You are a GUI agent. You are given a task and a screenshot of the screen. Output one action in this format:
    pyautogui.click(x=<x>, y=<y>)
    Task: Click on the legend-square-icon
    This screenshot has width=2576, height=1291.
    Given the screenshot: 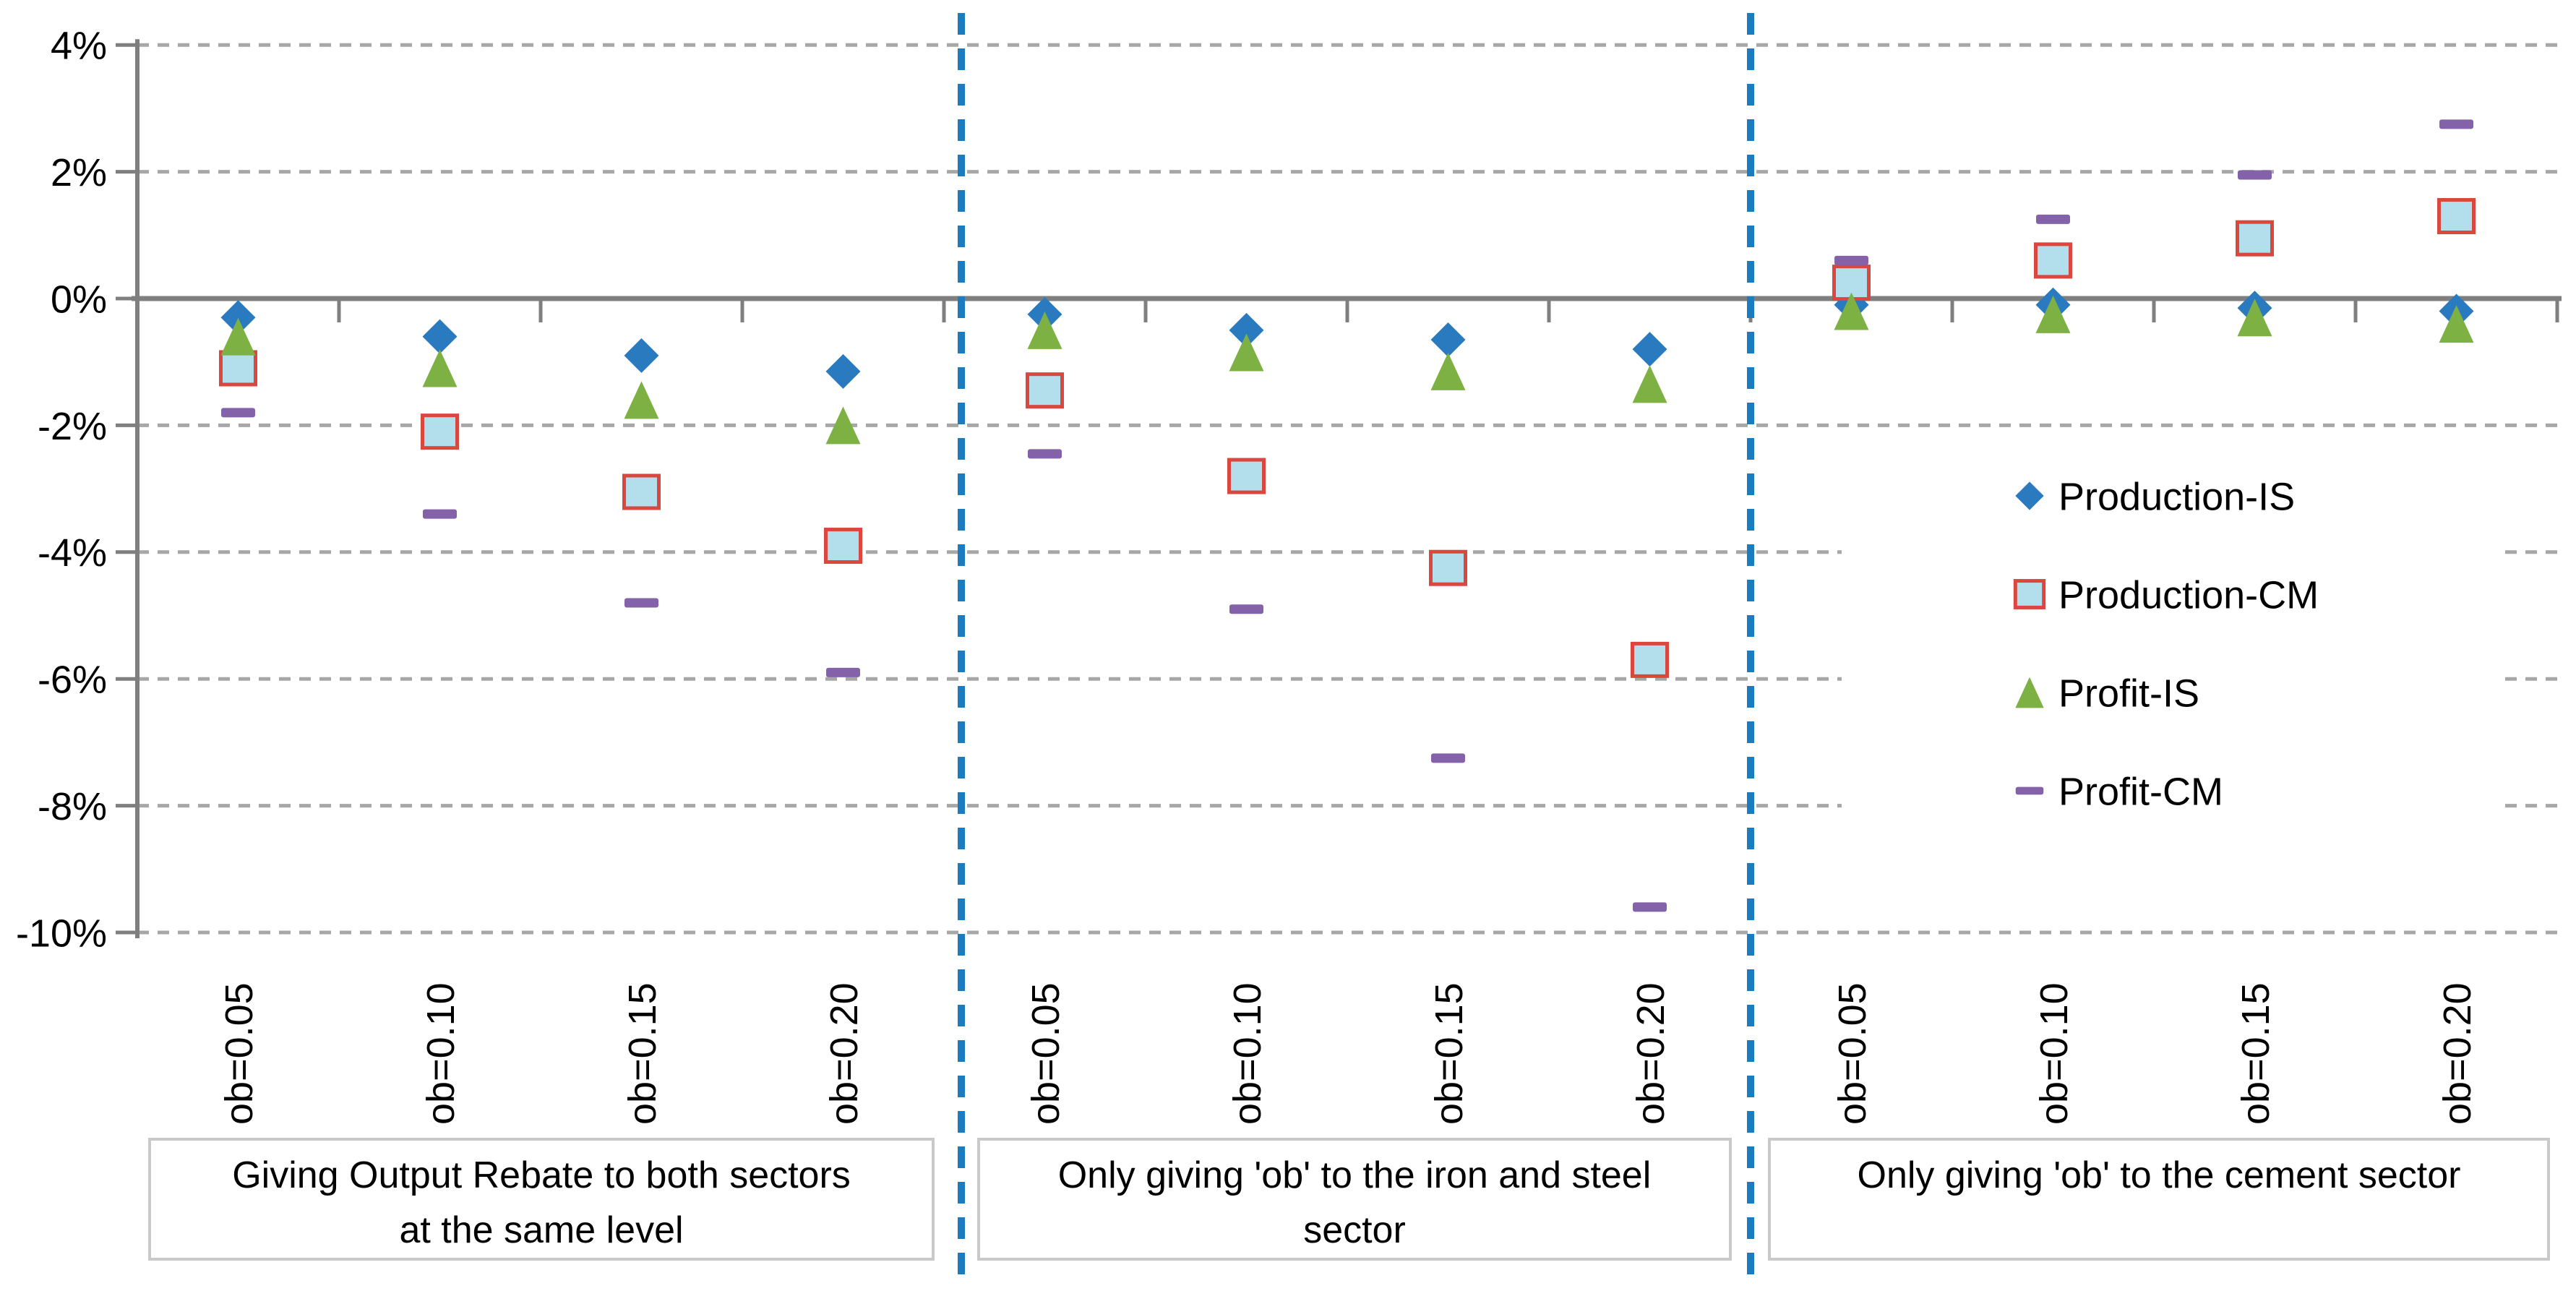 What is the action you would take?
    pyautogui.click(x=2030, y=594)
    